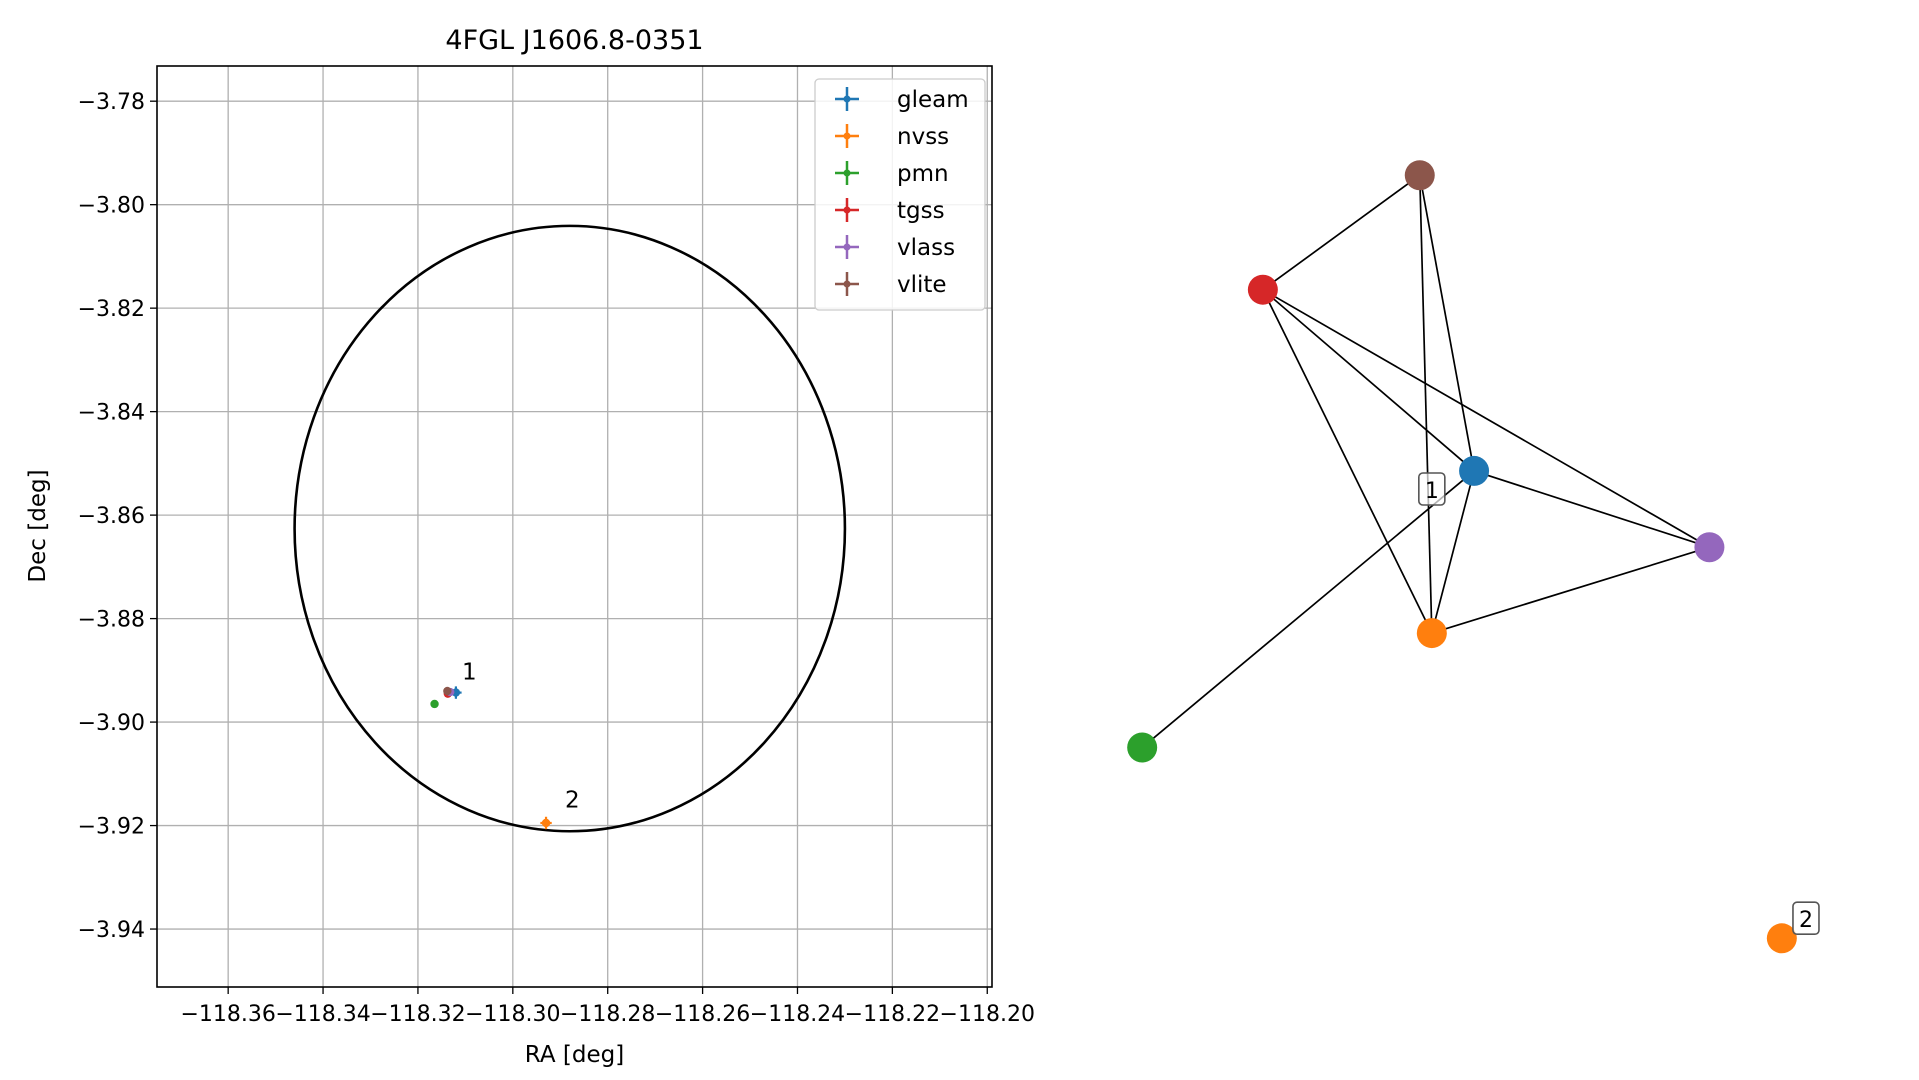  Describe the element at coordinates (890, 211) in the screenshot. I see `legend-entry-tgss: tgss` at that location.